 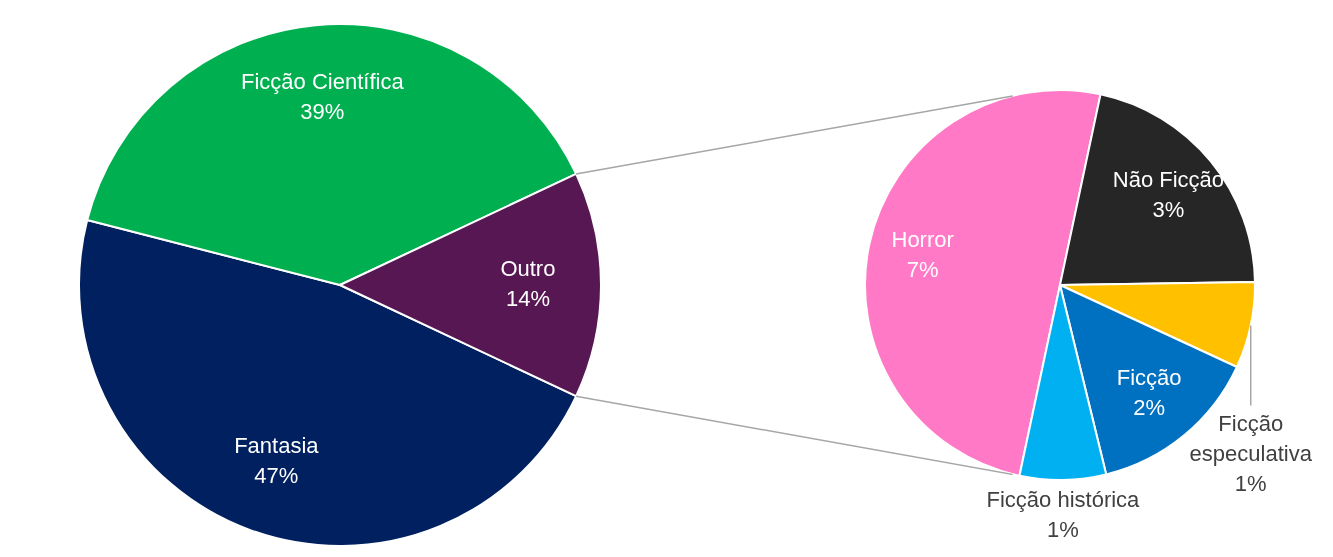 I want to click on slice-label: Ficção, so click(x=1149, y=377).